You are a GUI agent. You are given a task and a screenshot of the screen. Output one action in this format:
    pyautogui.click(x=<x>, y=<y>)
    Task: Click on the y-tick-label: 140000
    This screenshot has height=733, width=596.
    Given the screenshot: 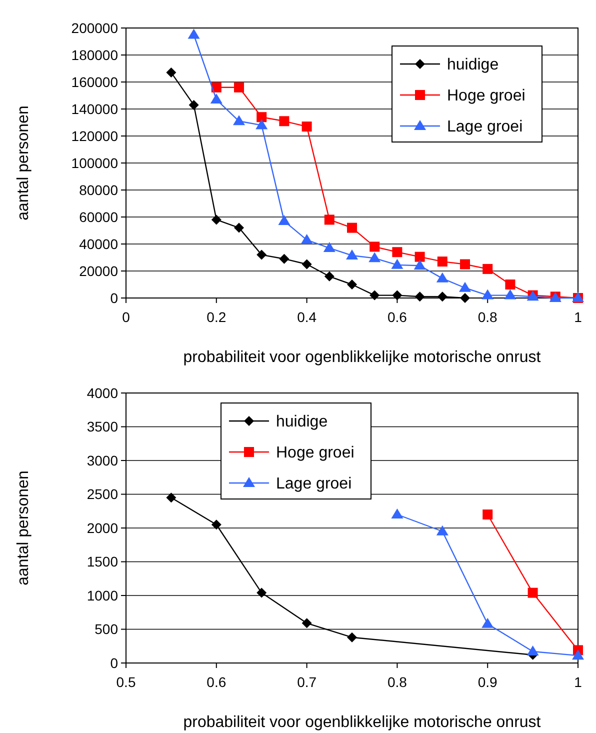 What is the action you would take?
    pyautogui.click(x=94, y=108)
    